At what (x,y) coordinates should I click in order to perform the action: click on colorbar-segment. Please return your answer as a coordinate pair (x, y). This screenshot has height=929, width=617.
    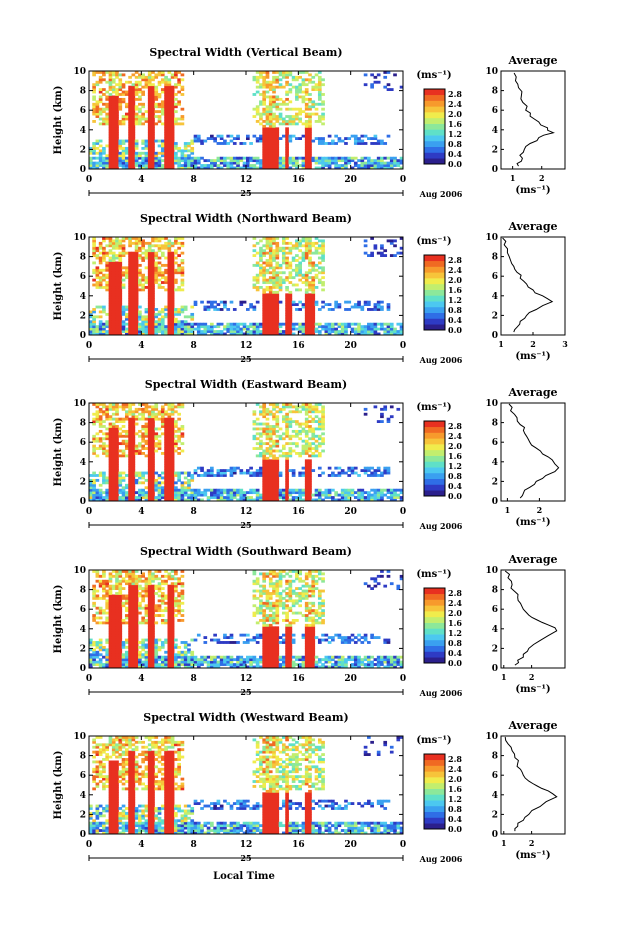
    Looking at the image, I should click on (434, 458).